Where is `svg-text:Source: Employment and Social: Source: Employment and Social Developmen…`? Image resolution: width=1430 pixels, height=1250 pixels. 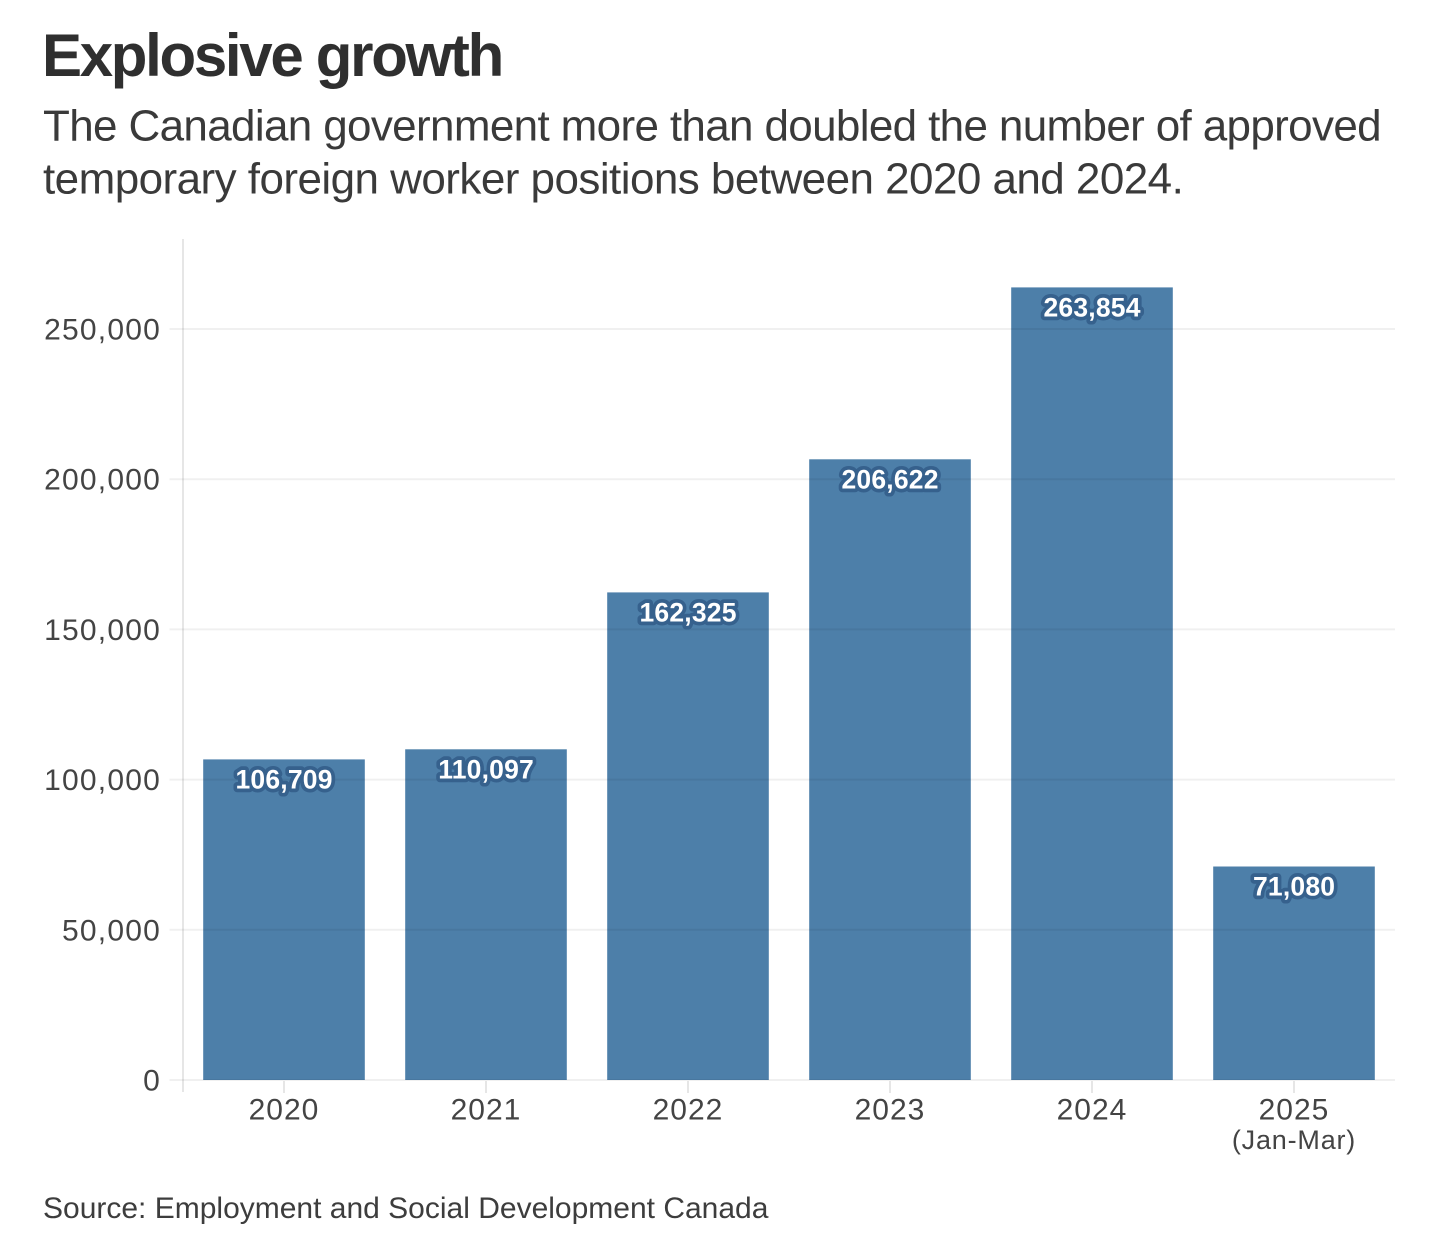 svg-text:Source: Employment and Social: Source: Employment and Social Developmen… is located at coordinates (406, 1208).